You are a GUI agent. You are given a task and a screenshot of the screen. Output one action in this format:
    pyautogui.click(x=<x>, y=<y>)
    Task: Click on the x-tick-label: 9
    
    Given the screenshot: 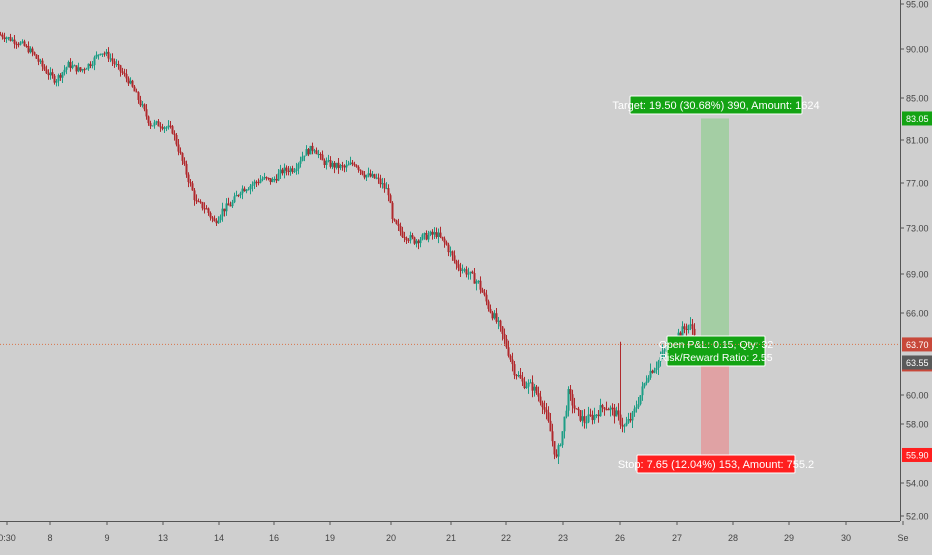 What is the action you would take?
    pyautogui.click(x=106, y=538)
    